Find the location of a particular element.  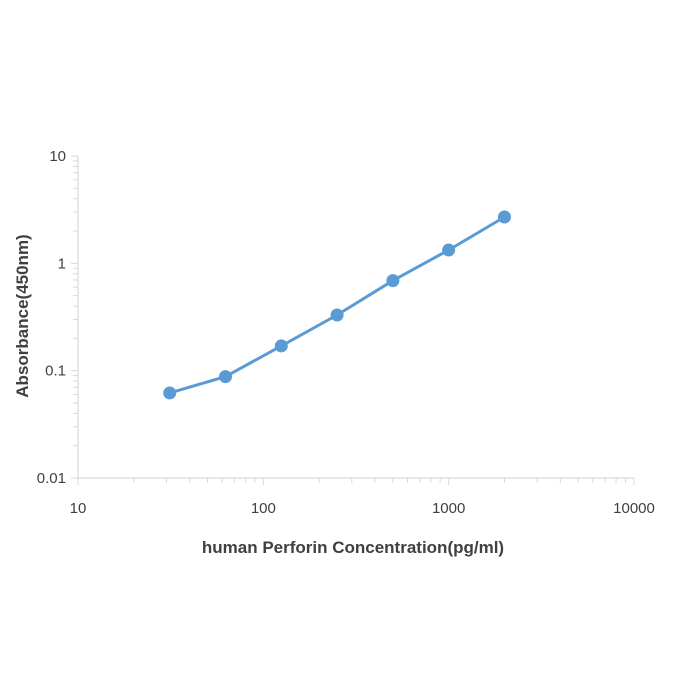

y-tick-label: 0.01 is located at coordinates (51, 478).